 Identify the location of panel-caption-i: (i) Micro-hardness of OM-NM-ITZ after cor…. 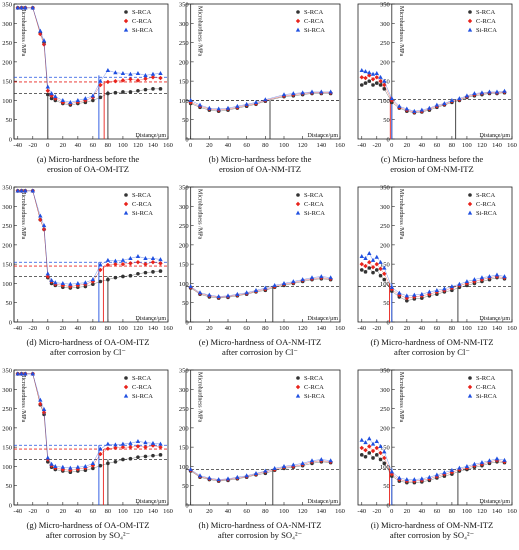
(432, 530).